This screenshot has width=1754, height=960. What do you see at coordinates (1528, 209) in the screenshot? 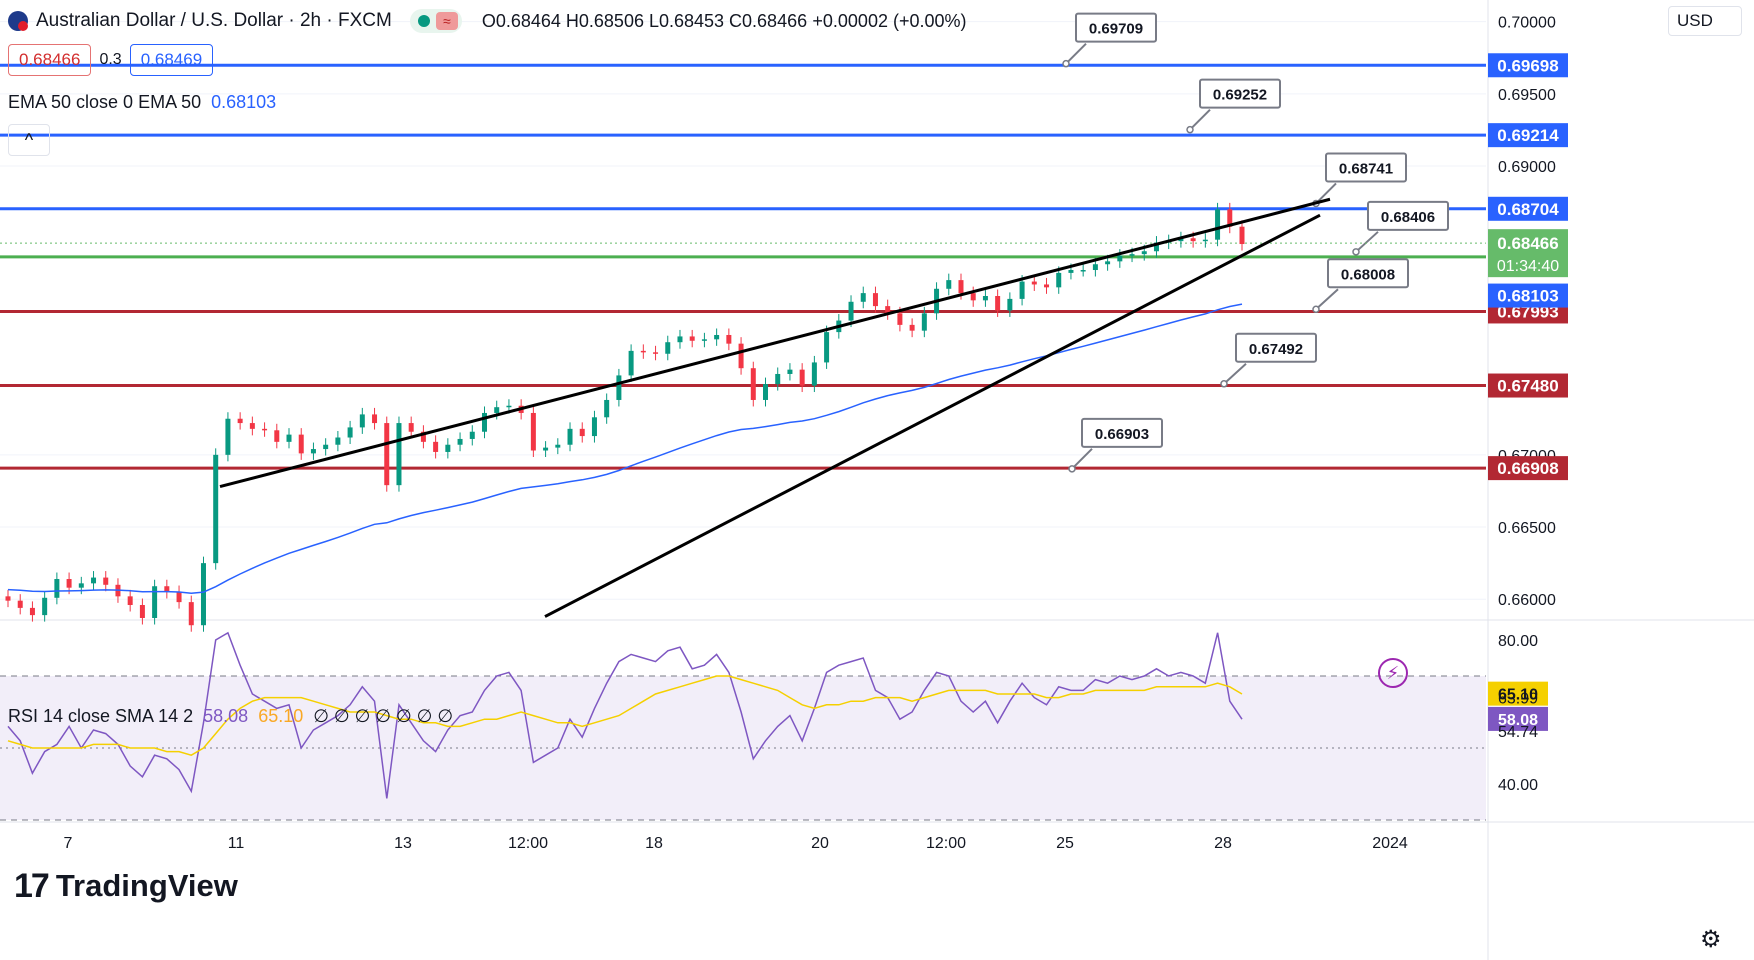
I see `level-price-tag-text: 0.68704` at bounding box center [1528, 209].